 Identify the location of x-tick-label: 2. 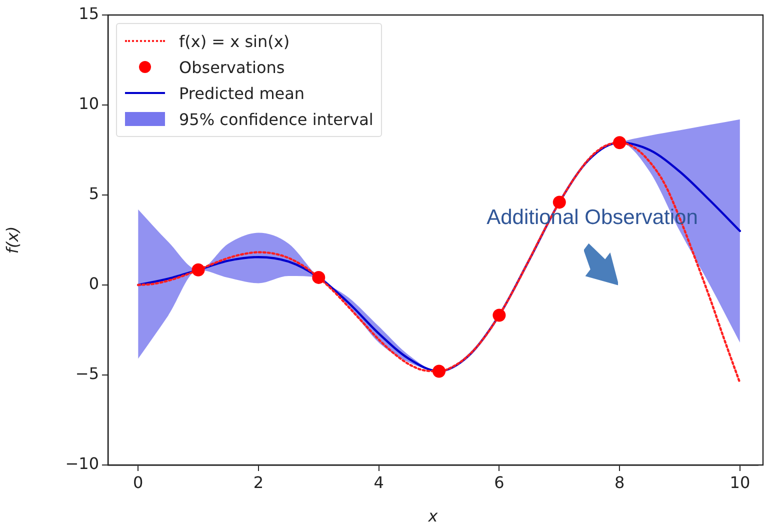
(258, 482).